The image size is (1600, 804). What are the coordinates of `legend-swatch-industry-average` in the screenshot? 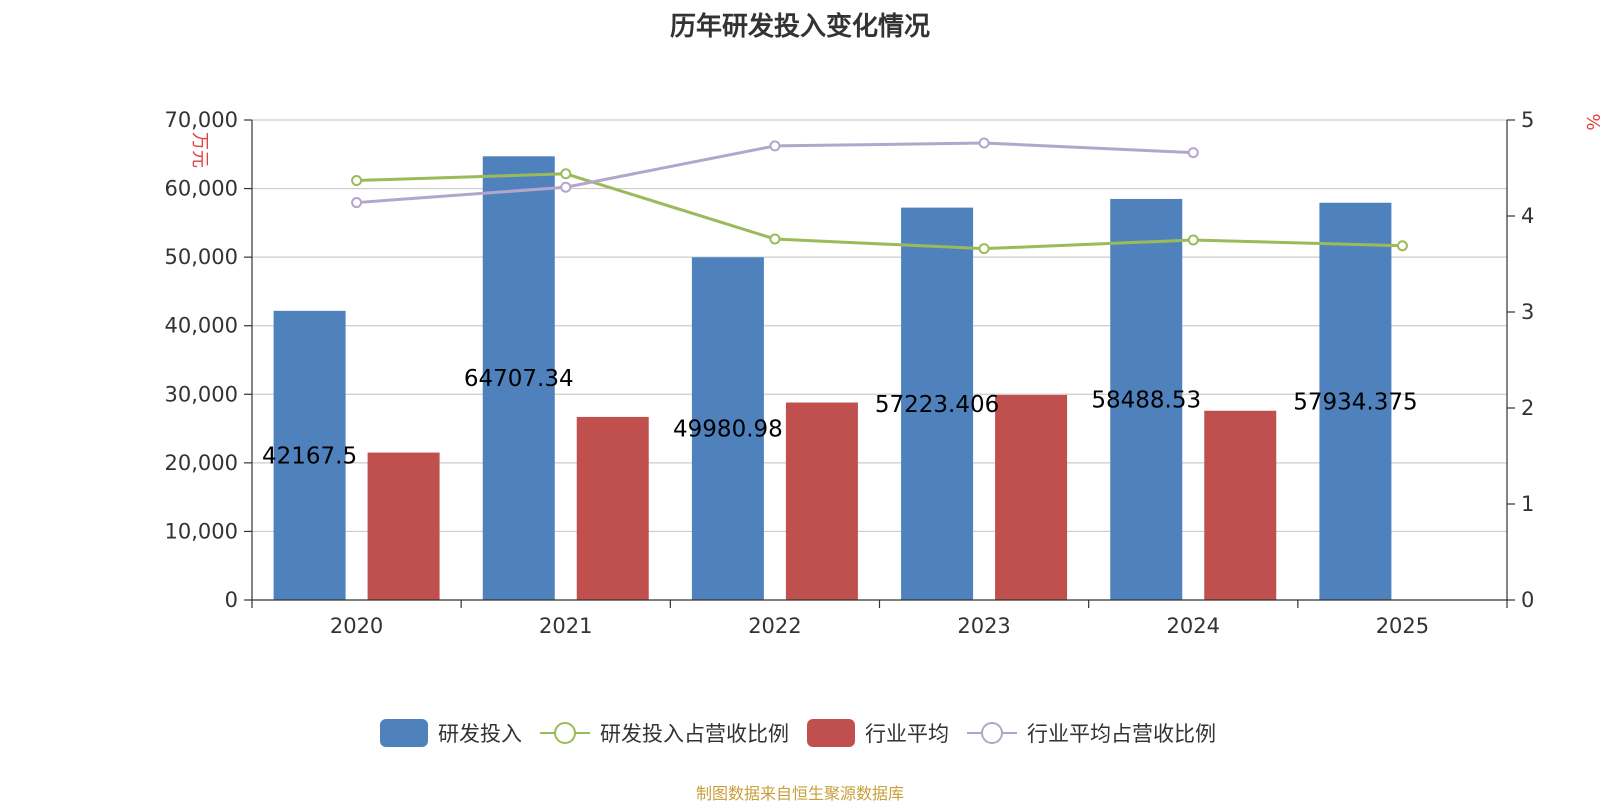 It's located at (831, 733).